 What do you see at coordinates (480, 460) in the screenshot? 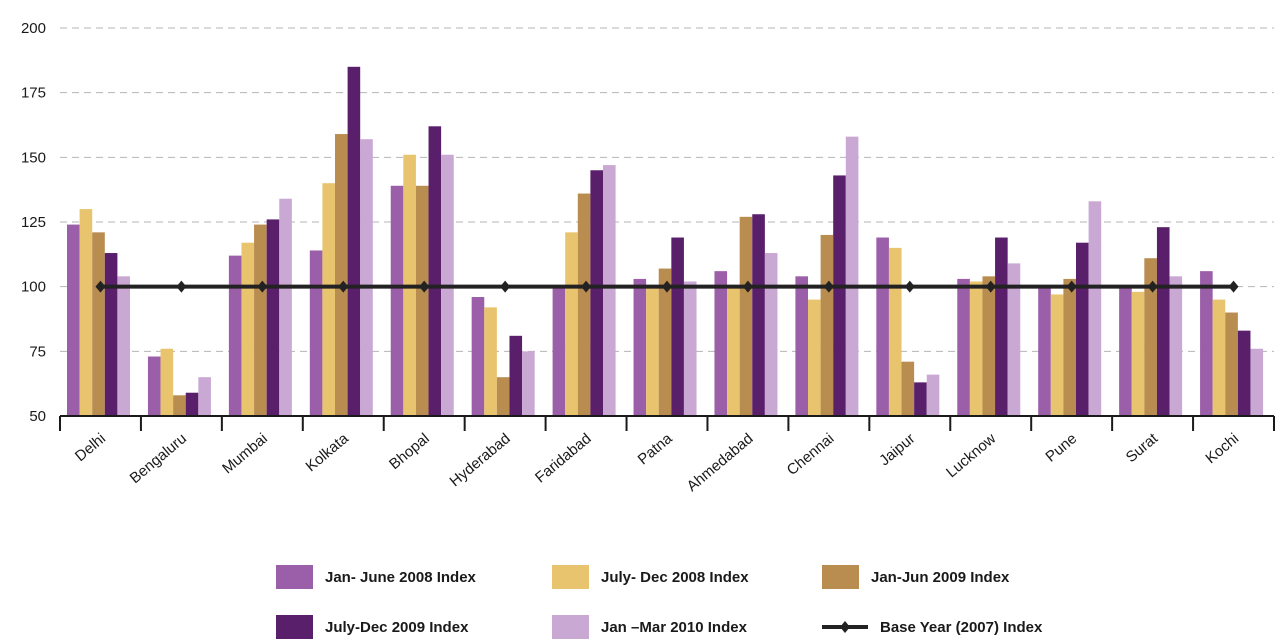
I see `x-tick-label: Hyderabad` at bounding box center [480, 460].